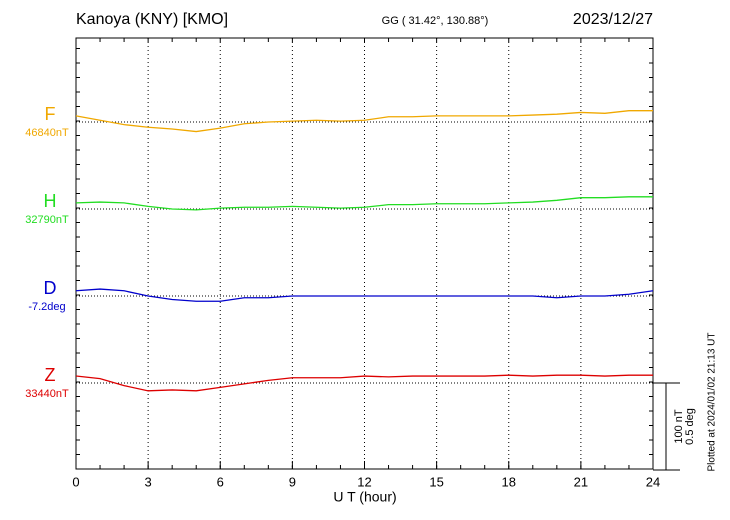 This screenshot has height=520, width=730. What do you see at coordinates (50, 288) in the screenshot?
I see `series-name: D` at bounding box center [50, 288].